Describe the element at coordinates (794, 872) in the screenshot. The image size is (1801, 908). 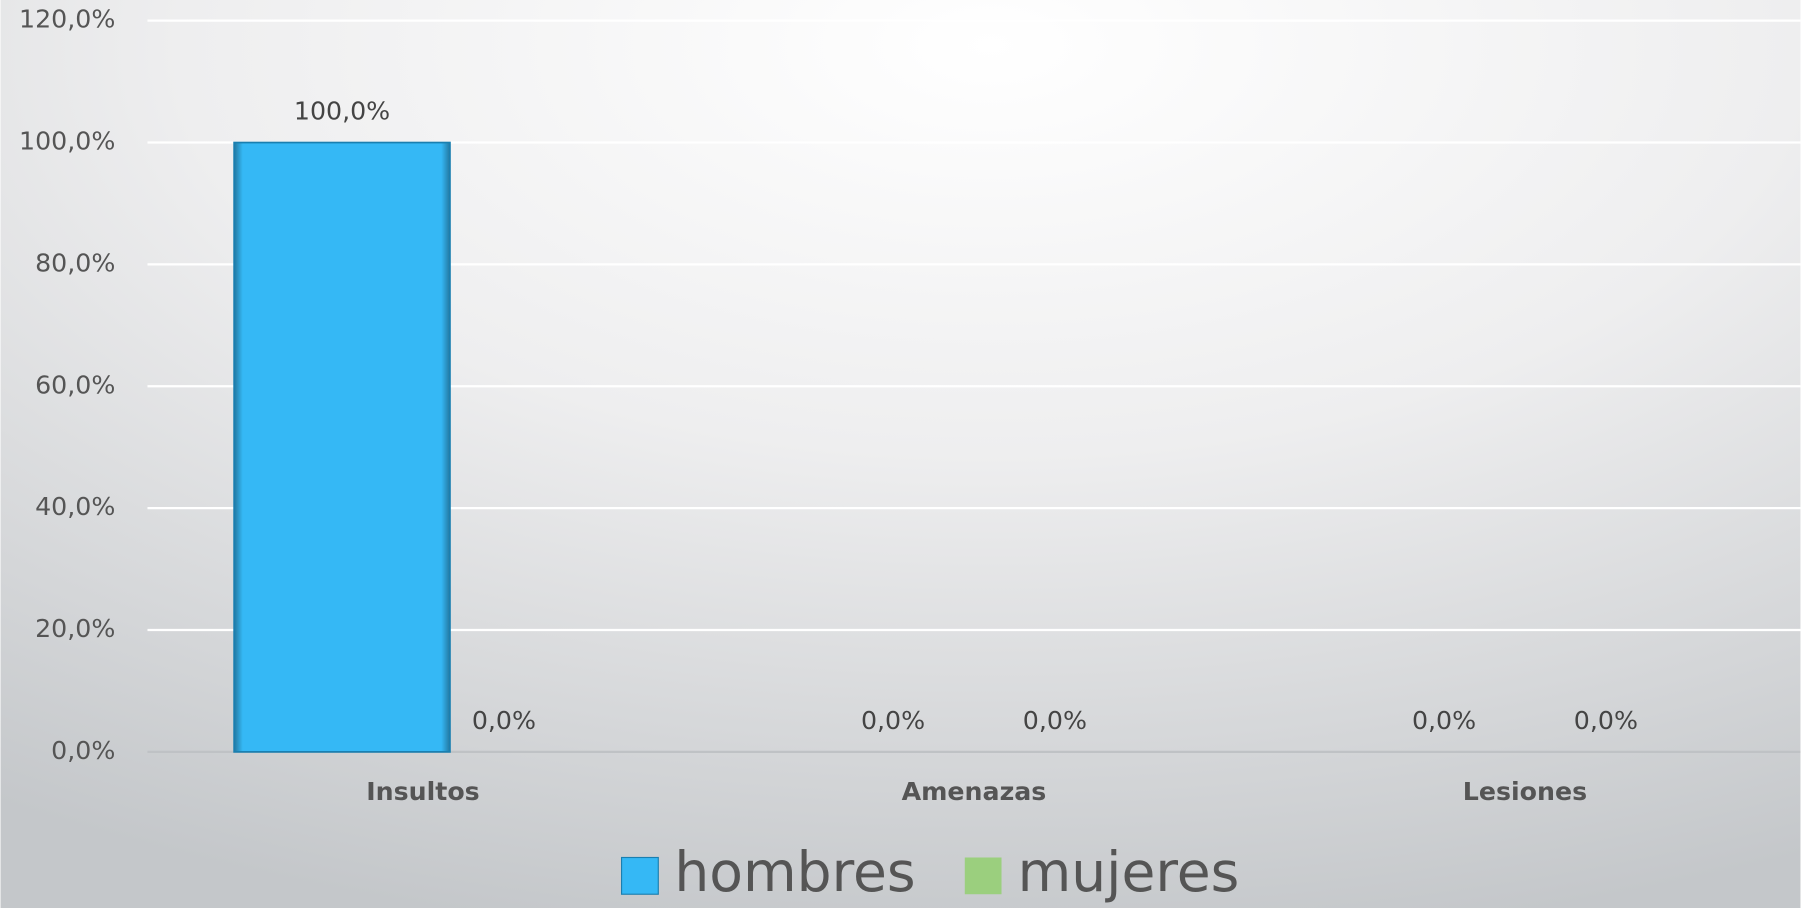
I see `legend-label: hombres` at that location.